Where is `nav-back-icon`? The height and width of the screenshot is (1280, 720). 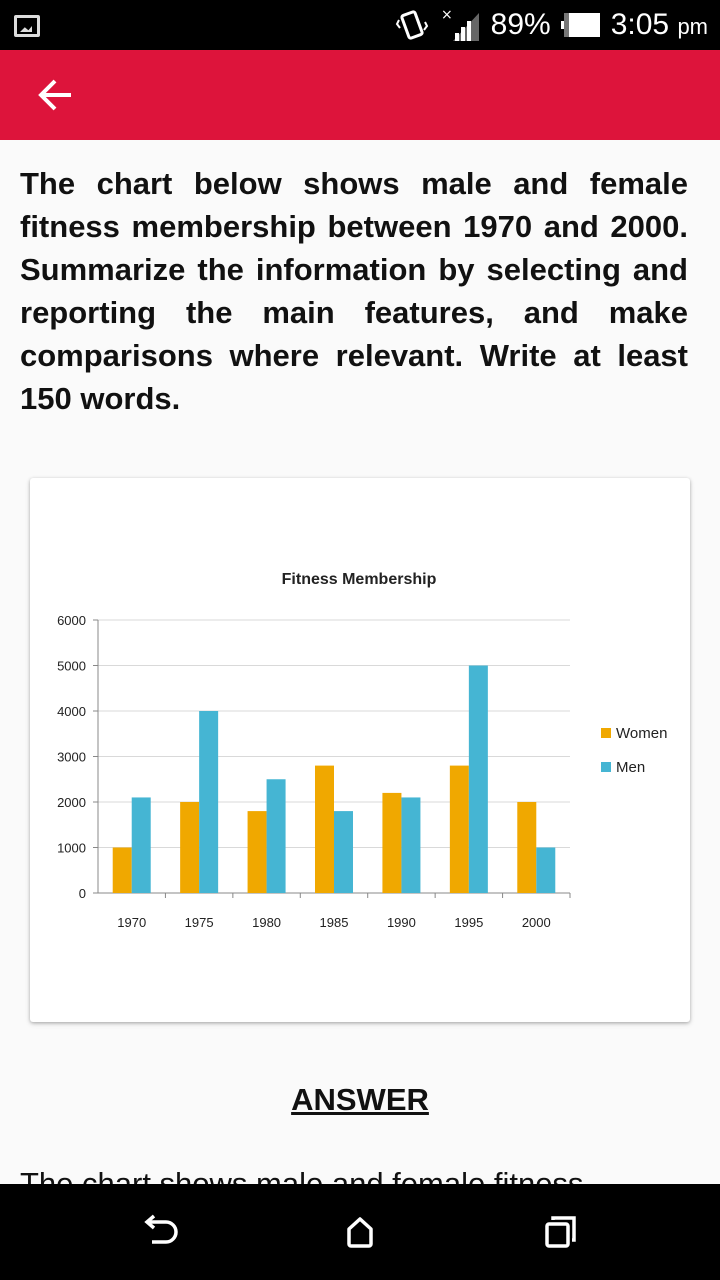
nav-back-icon is located at coordinates (161, 1229).